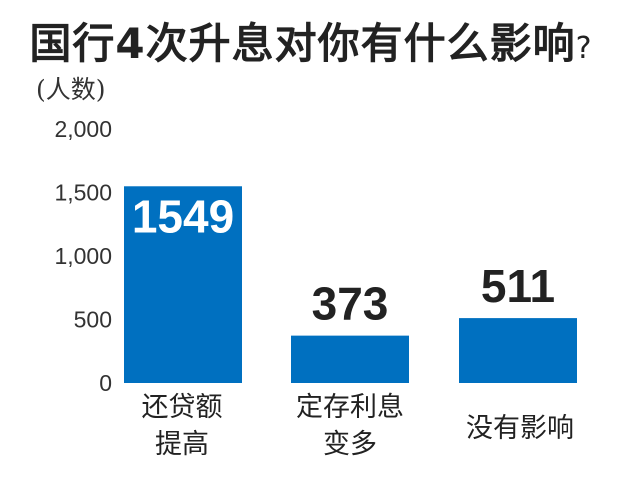  What do you see at coordinates (350, 426) in the screenshot?
I see `category-label: 定存利息 变多` at bounding box center [350, 426].